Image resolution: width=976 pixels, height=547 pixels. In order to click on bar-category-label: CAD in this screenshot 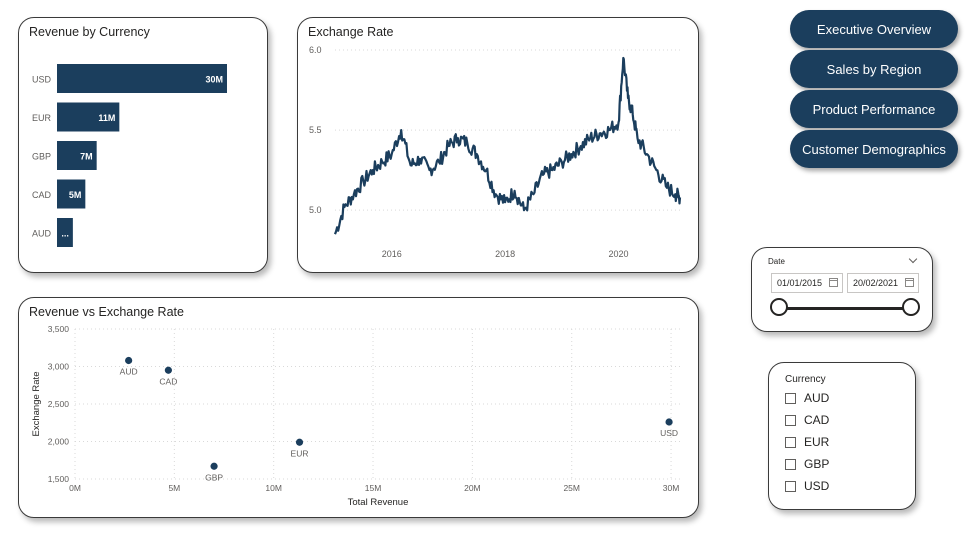, I will do `click(42, 195)`.